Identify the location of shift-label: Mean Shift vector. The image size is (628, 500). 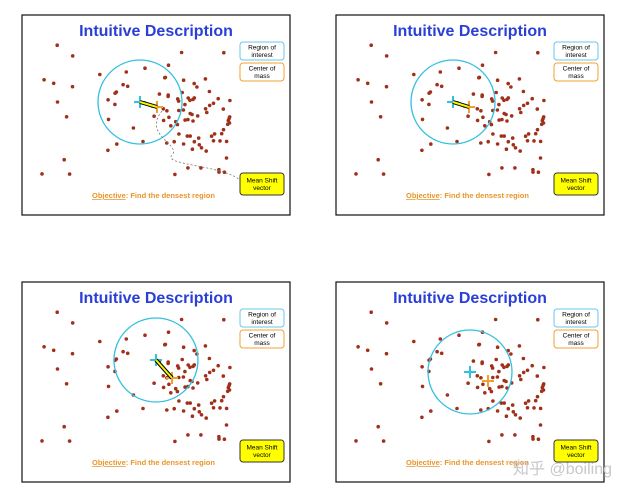
(575, 184).